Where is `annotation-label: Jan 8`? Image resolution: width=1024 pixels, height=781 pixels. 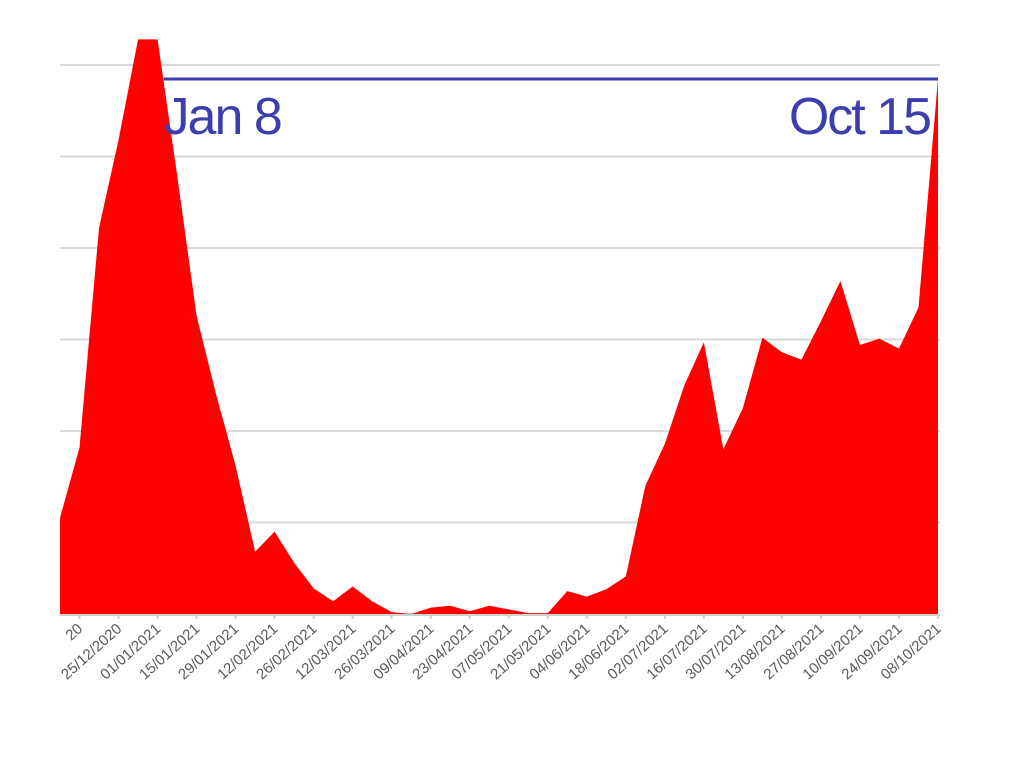 annotation-label: Jan 8 is located at coordinates (222, 117).